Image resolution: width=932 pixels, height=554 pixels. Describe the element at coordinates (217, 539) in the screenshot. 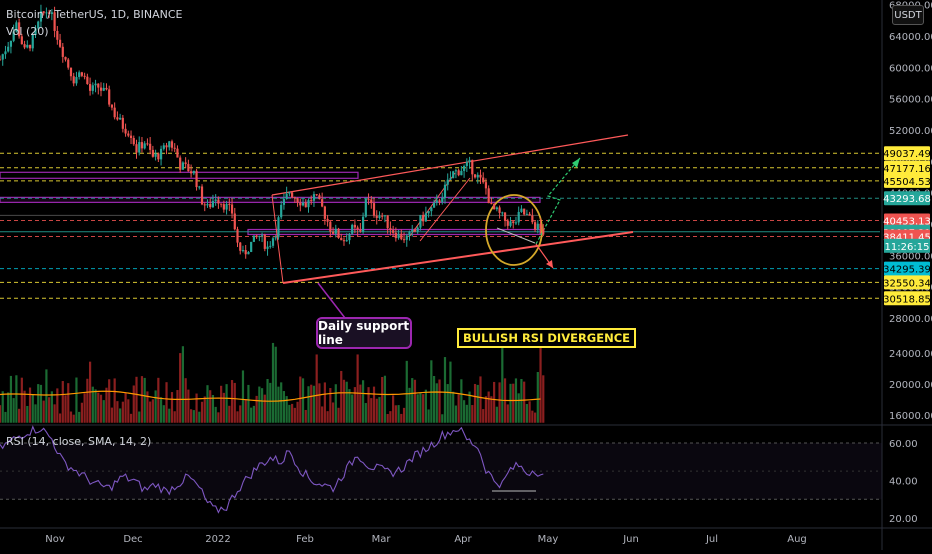

I see `time-tick-label: 2022` at that location.